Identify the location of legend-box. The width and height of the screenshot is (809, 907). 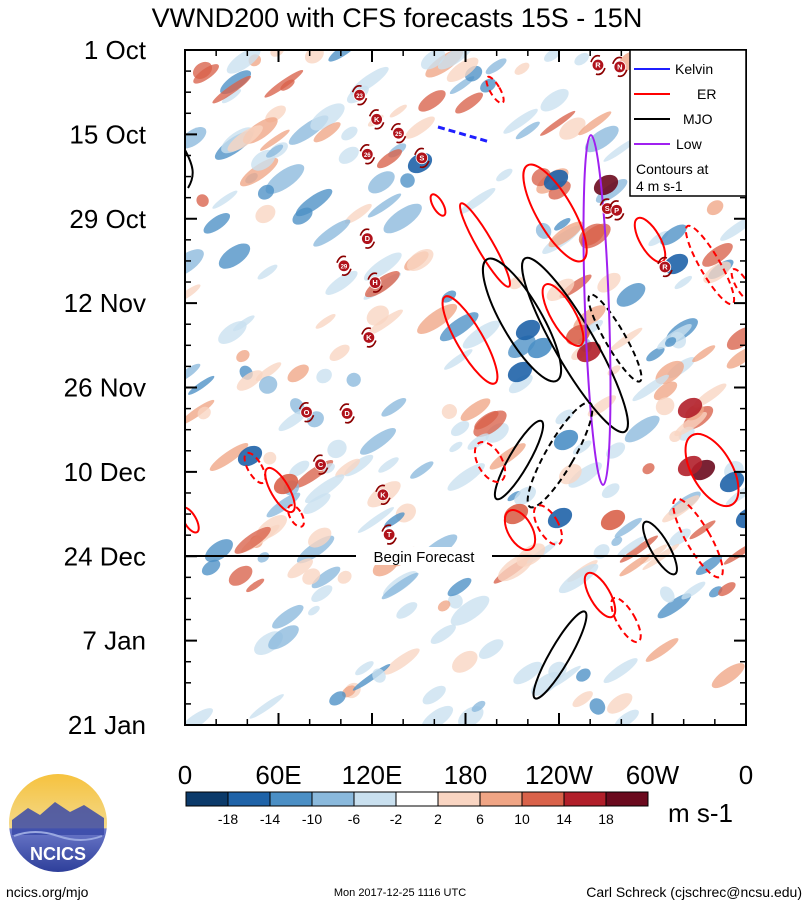
(688, 123).